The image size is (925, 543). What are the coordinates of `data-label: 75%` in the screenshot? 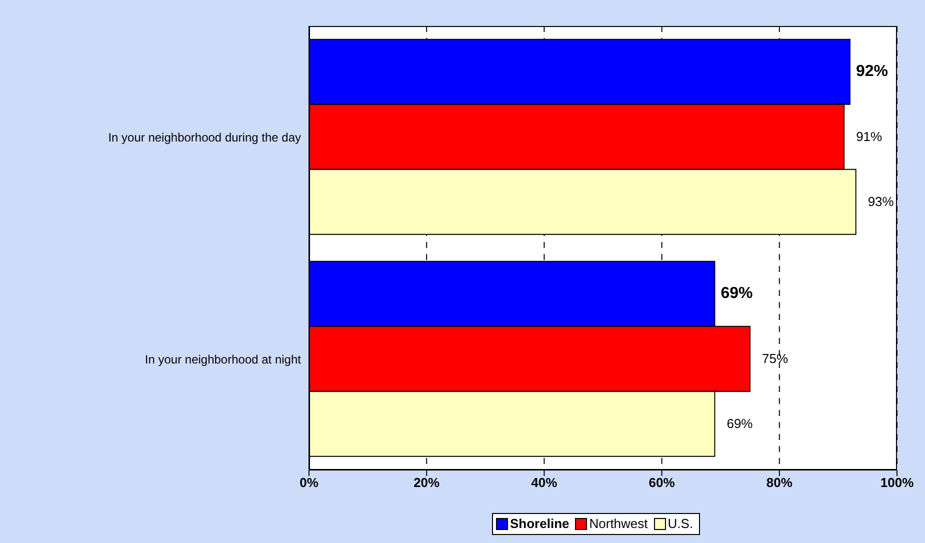 It's located at (775, 358).